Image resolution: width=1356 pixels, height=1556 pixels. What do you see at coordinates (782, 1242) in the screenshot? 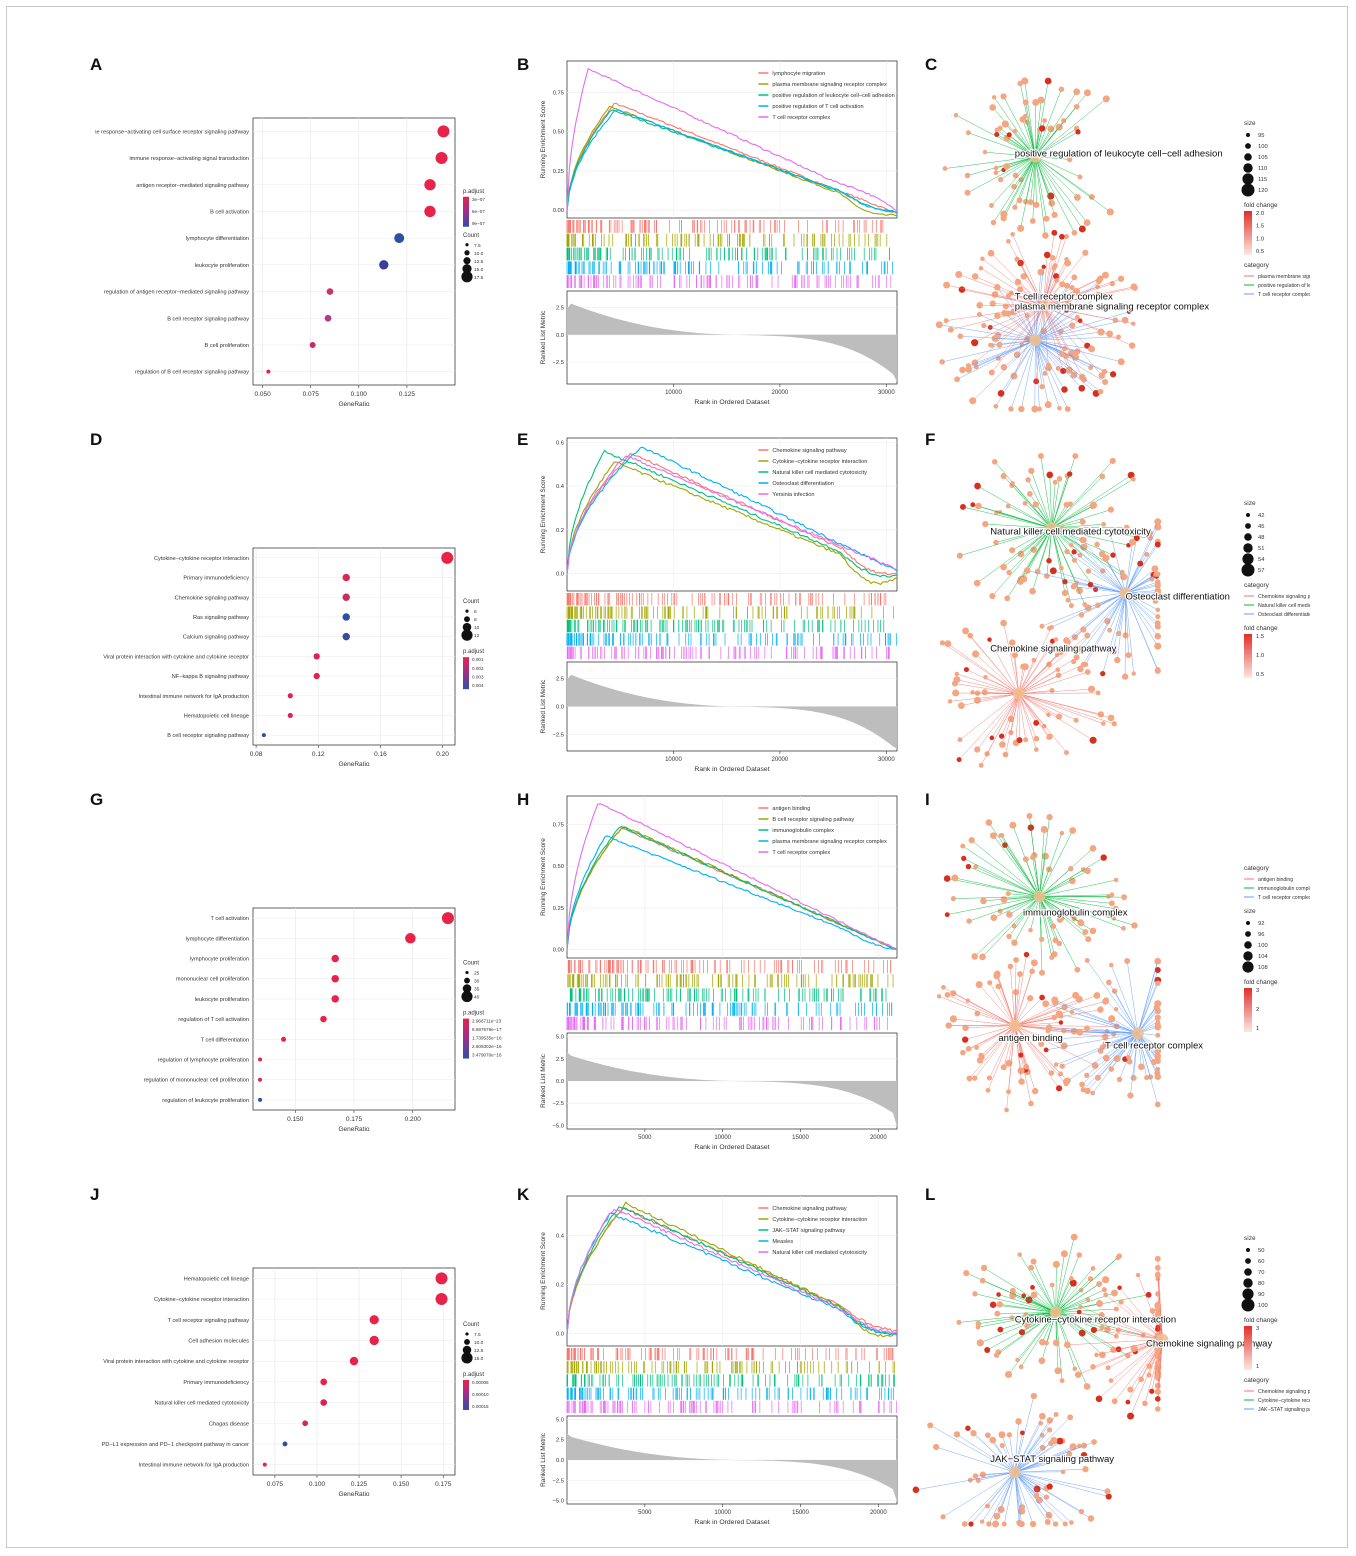
I see `legend-label: Measles` at bounding box center [782, 1242].